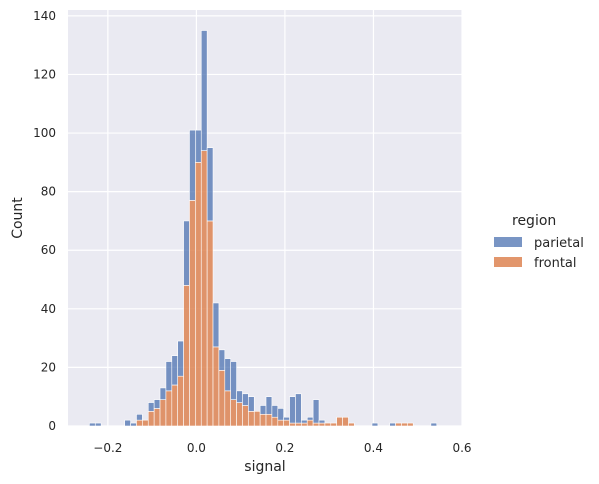 The image size is (599, 484). I want to click on y-tick-label: 140, so click(44, 16).